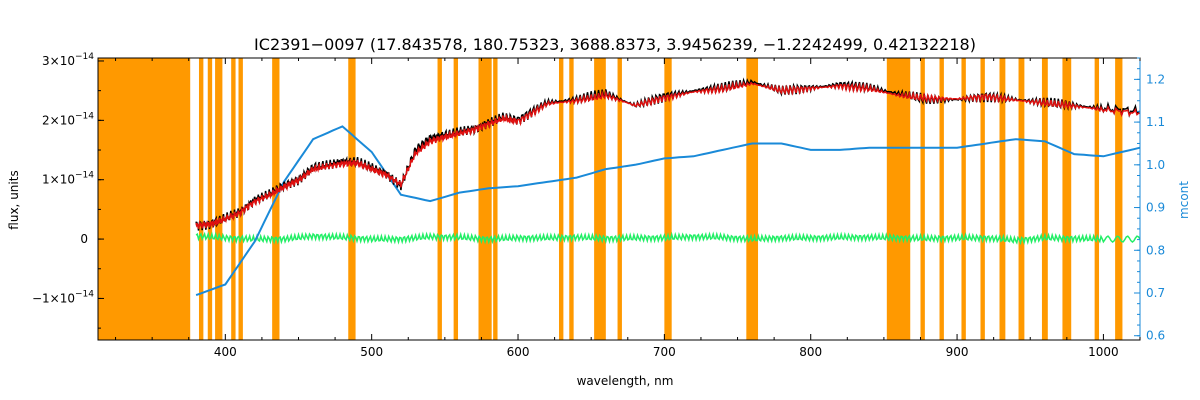 This screenshot has height=400, width=1200. Describe the element at coordinates (84, 239) in the screenshot. I see `y-tick-label: 0` at that location.